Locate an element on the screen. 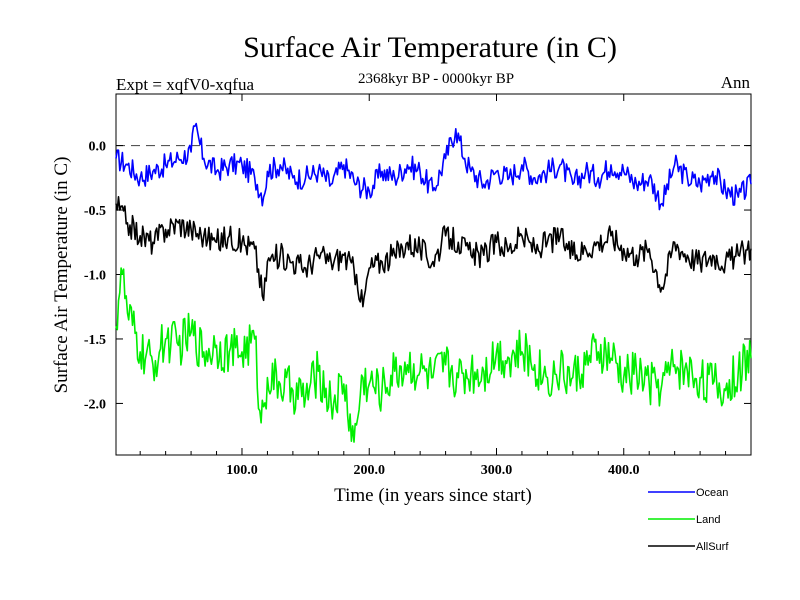  x-tick-label: 400.0 is located at coordinates (624, 470).